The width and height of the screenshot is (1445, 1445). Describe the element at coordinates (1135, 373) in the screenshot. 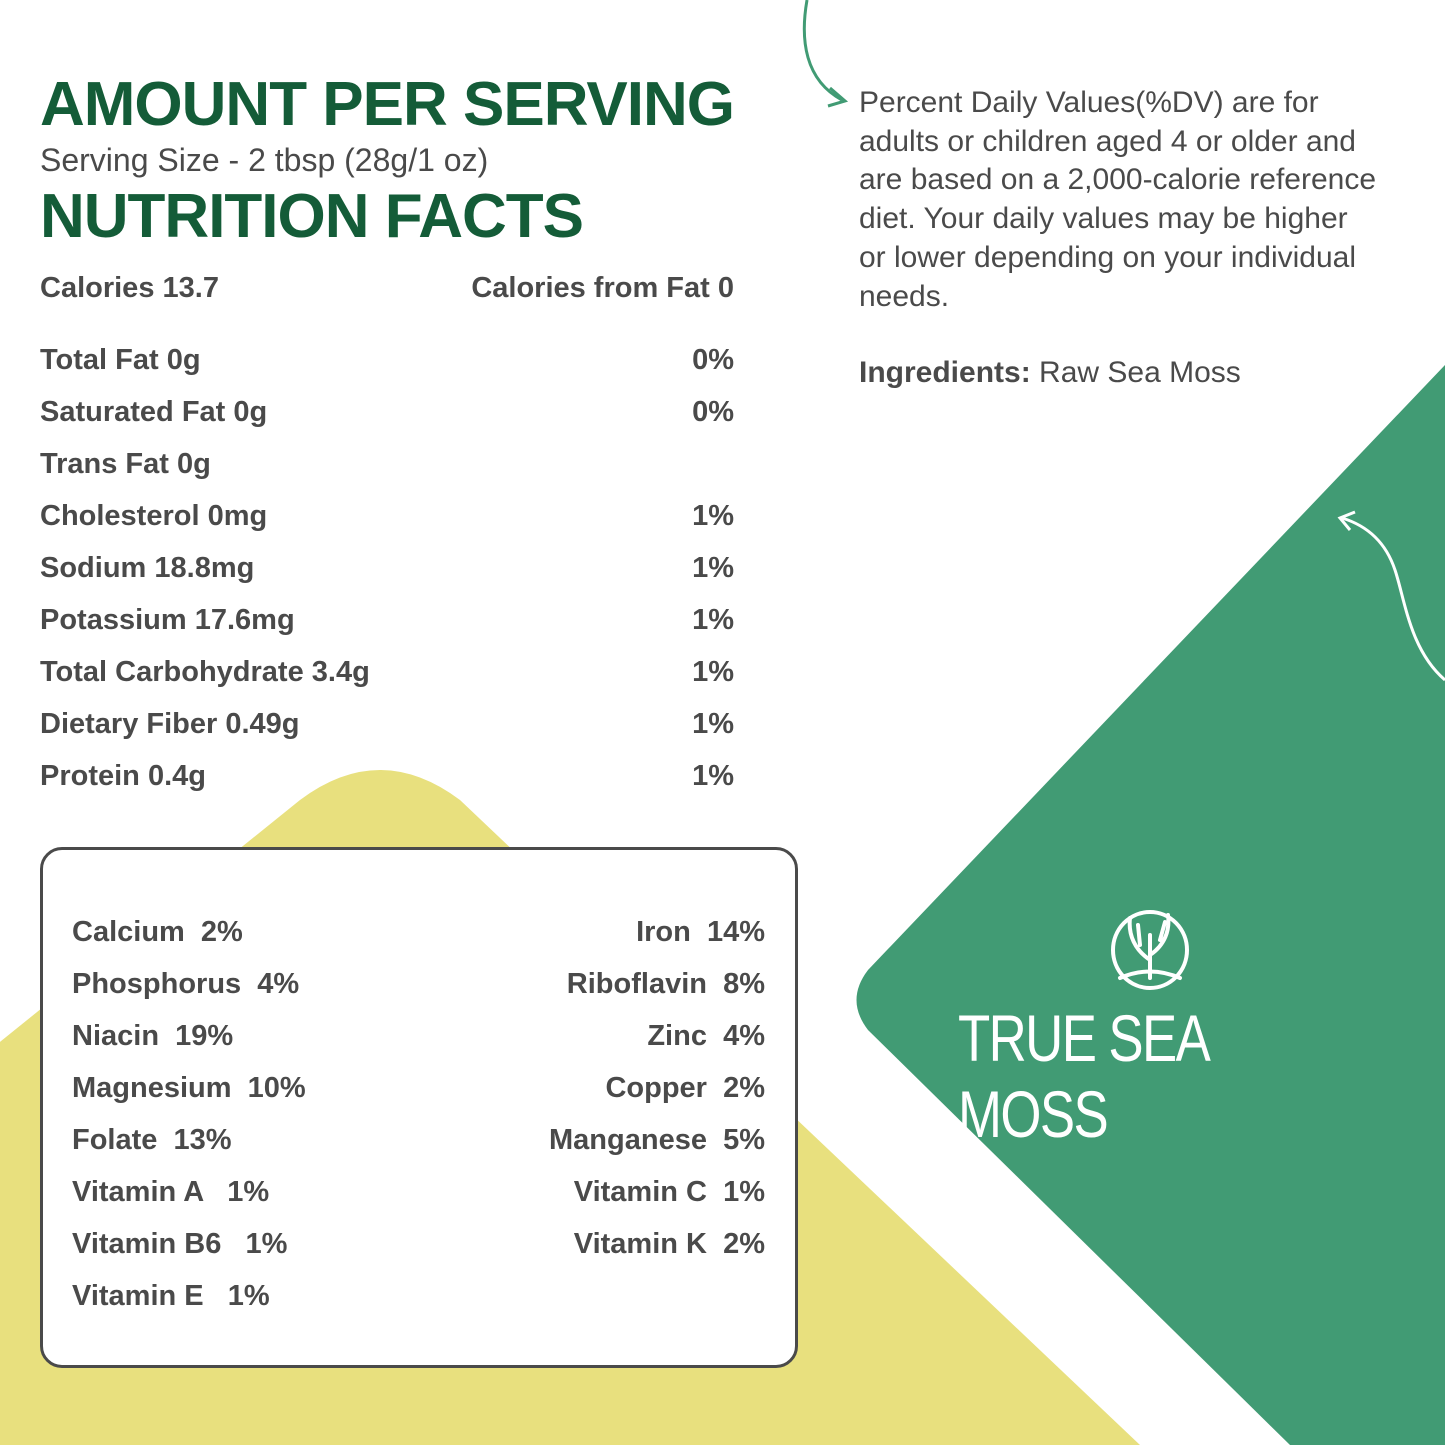

I see `ingredients-value: Raw Sea Moss` at that location.